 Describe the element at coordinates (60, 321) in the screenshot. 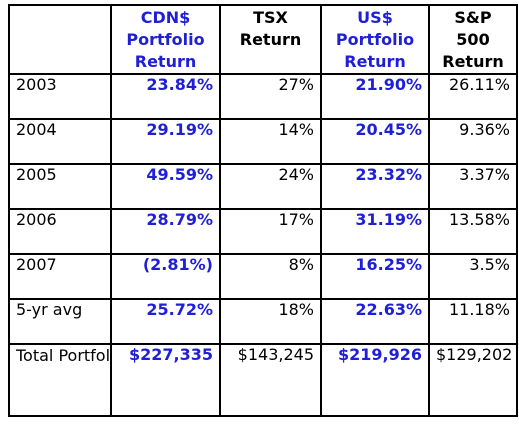

I see `row-label: 5-yr avg` at that location.